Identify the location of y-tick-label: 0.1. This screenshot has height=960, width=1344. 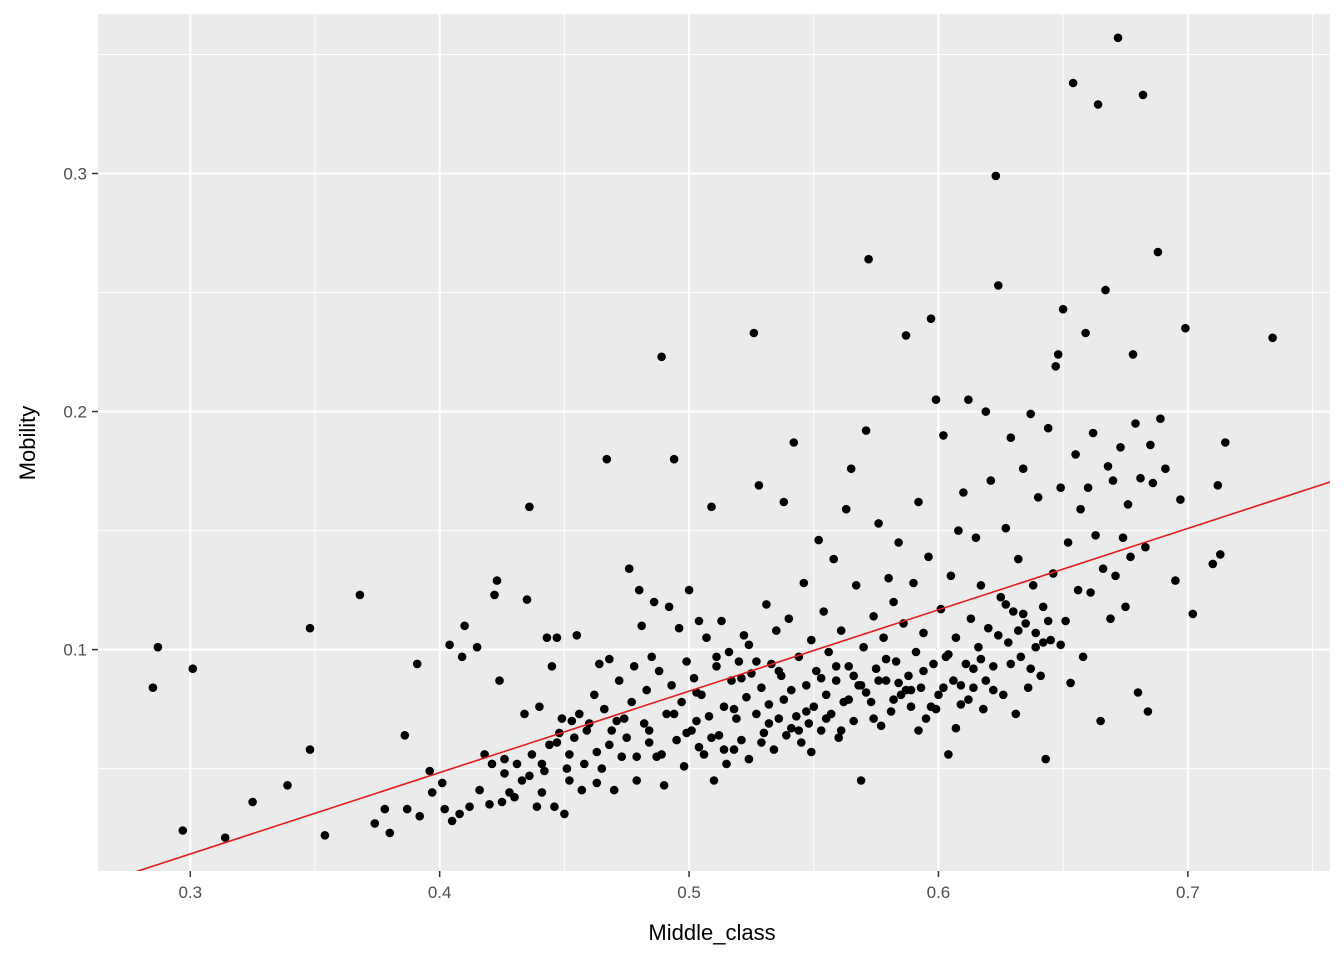
(75, 650).